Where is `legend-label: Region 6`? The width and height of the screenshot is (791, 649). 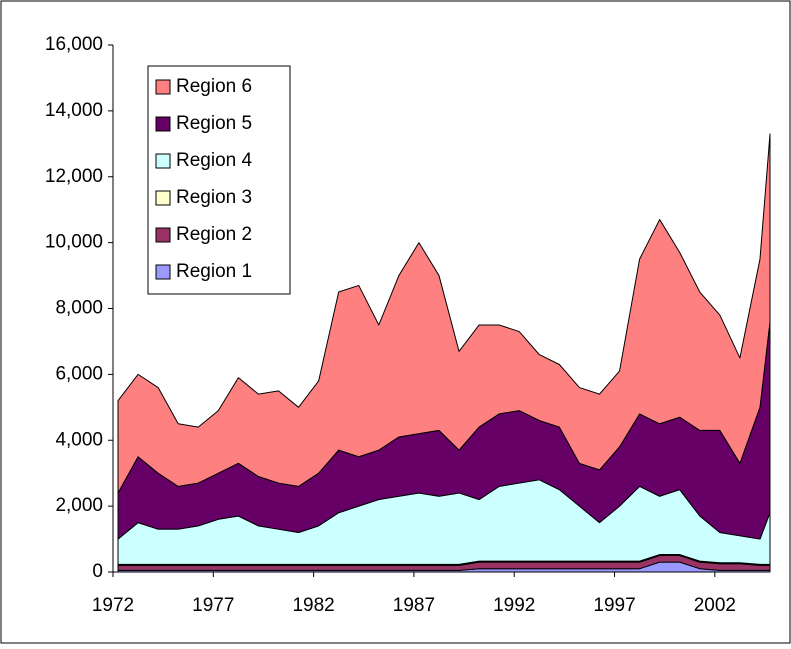
legend-label: Region 6 is located at coordinates (214, 86).